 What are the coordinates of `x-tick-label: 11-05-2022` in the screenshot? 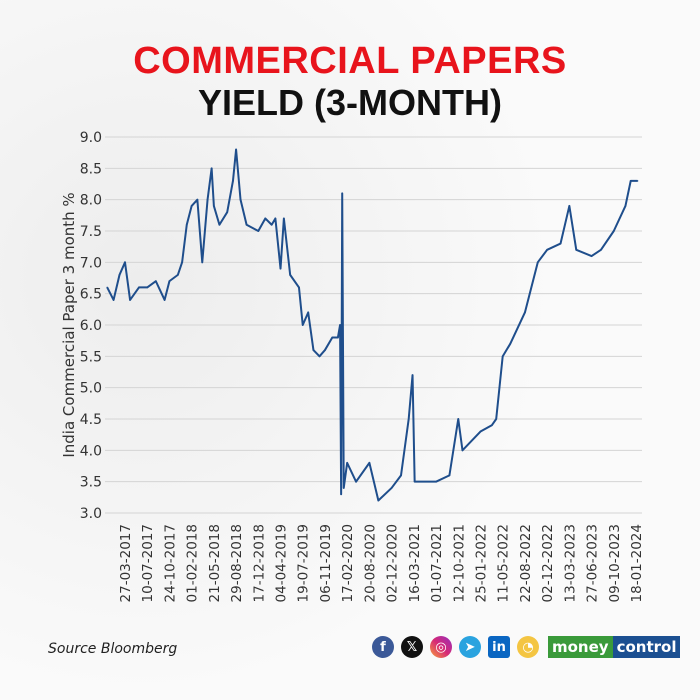 It's located at (504, 563).